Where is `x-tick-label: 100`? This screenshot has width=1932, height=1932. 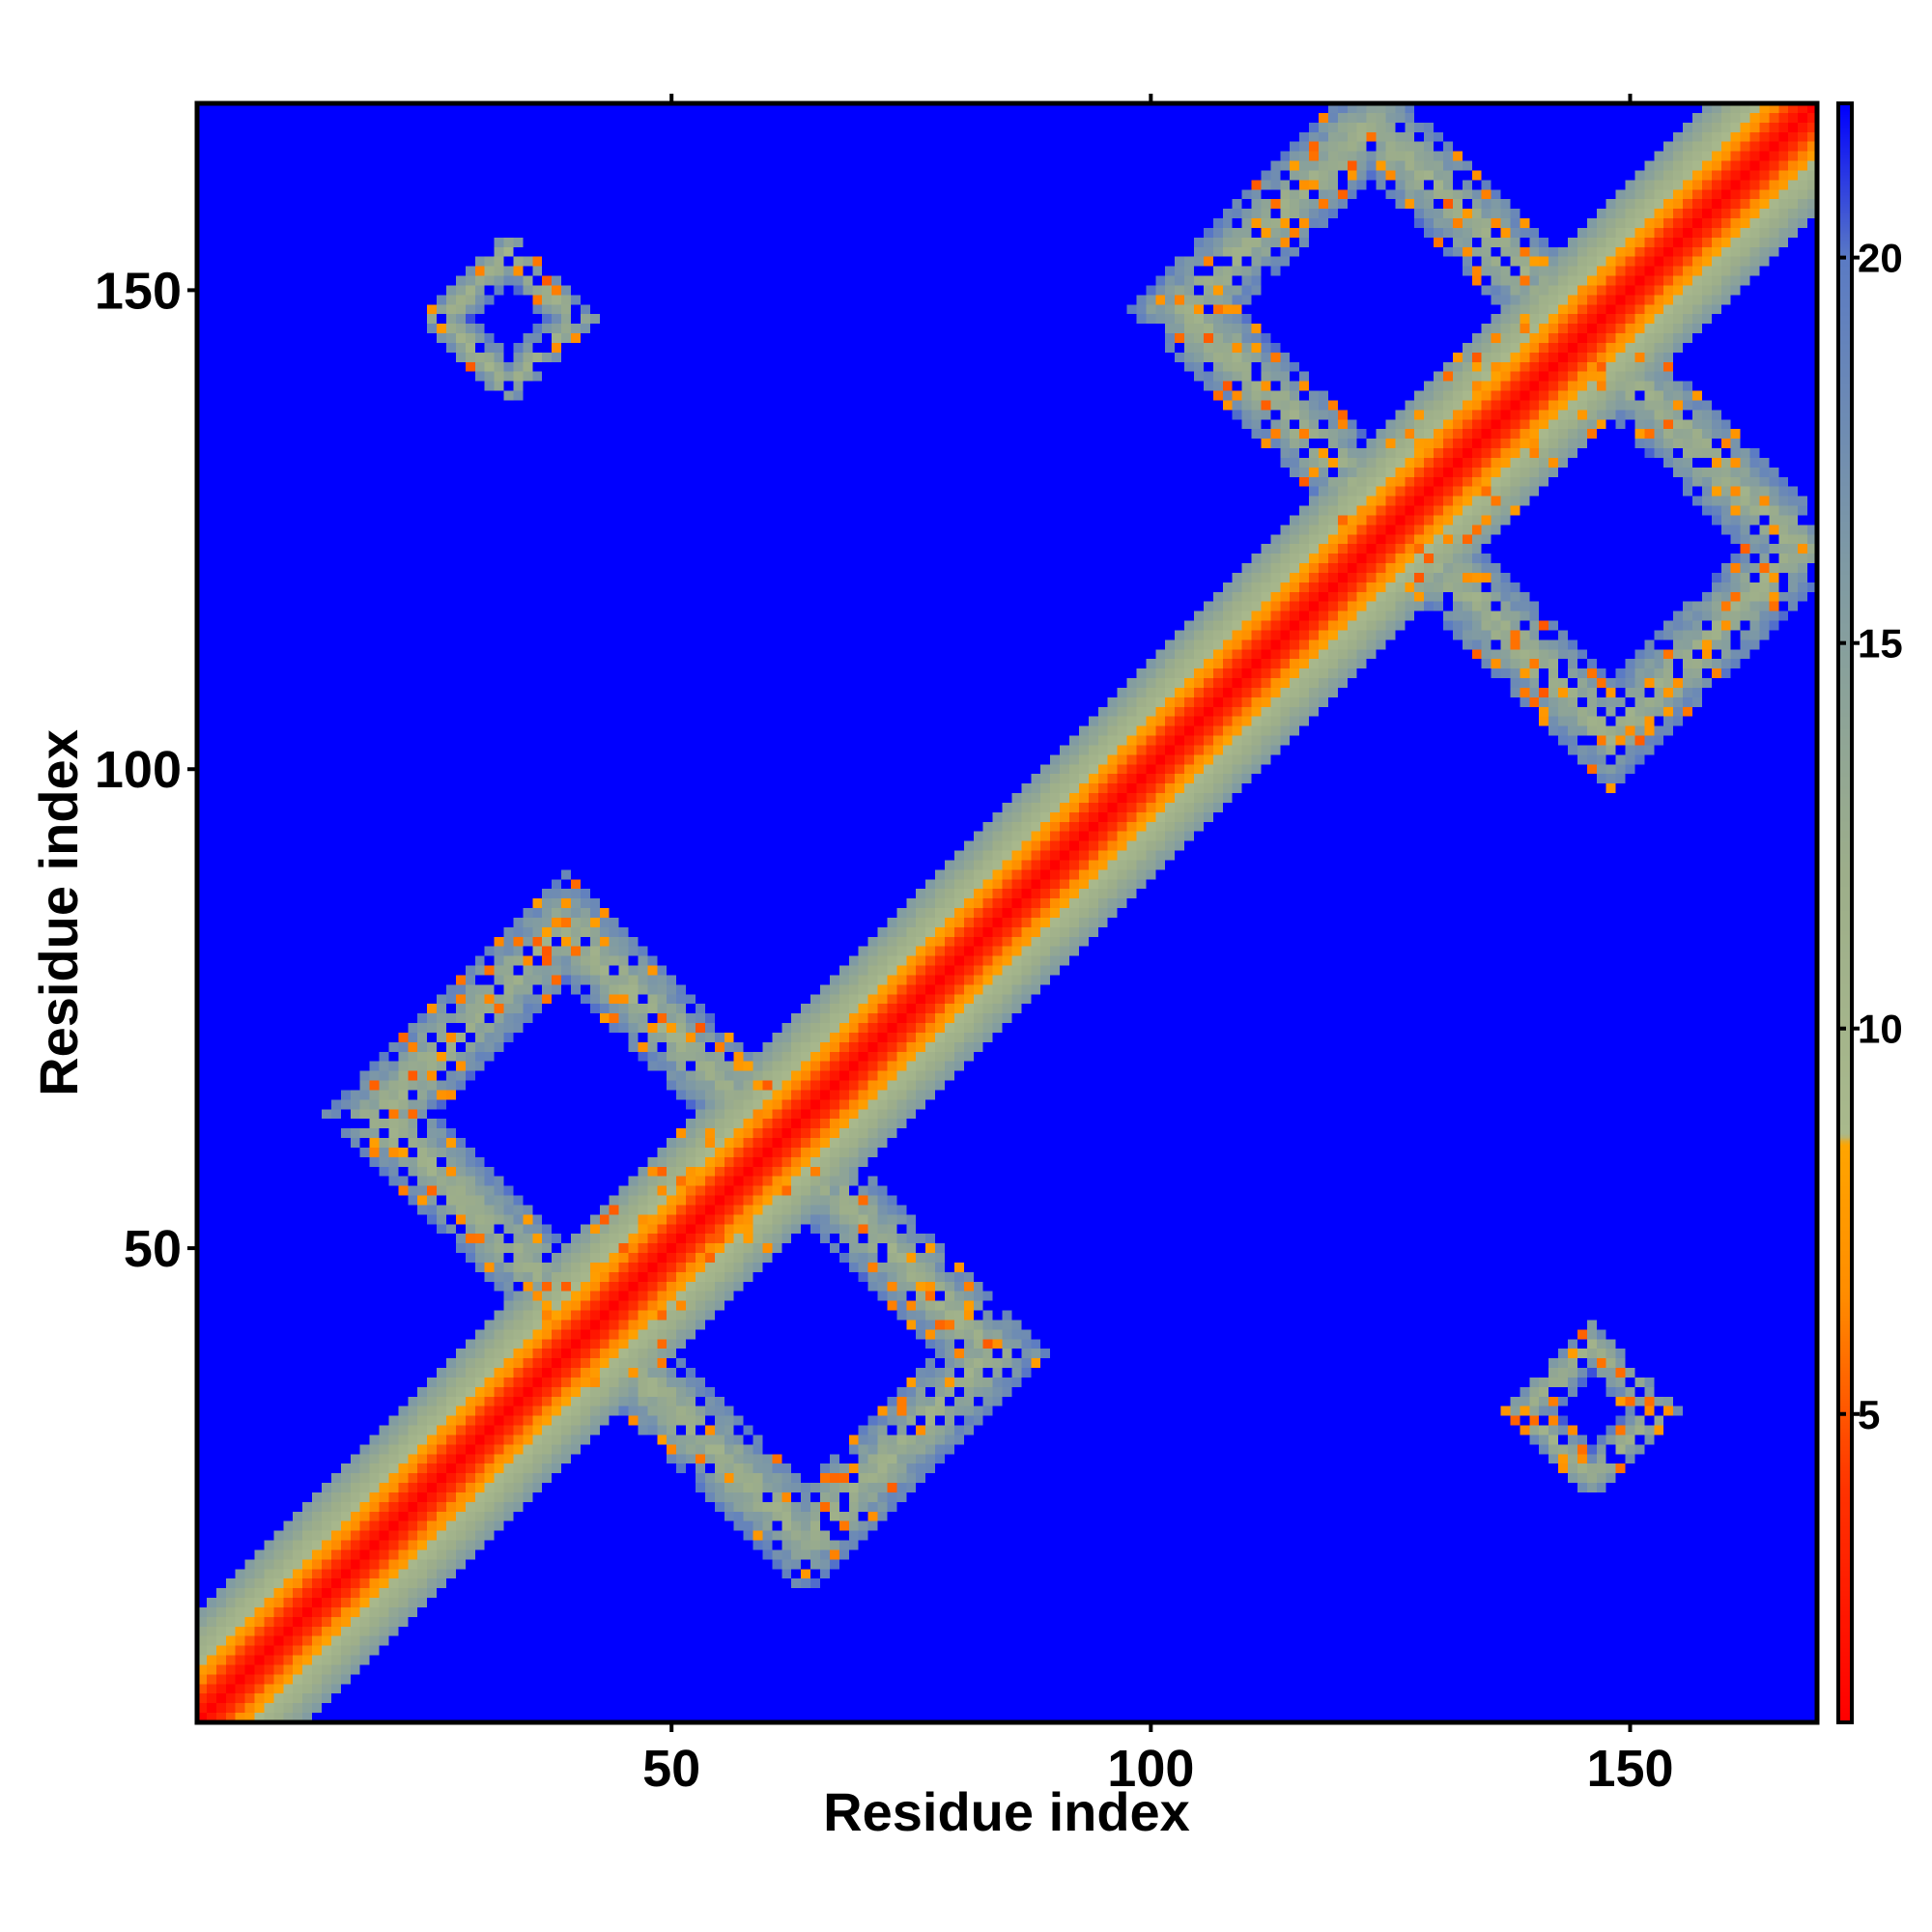
x-tick-label: 100 is located at coordinates (1150, 1769).